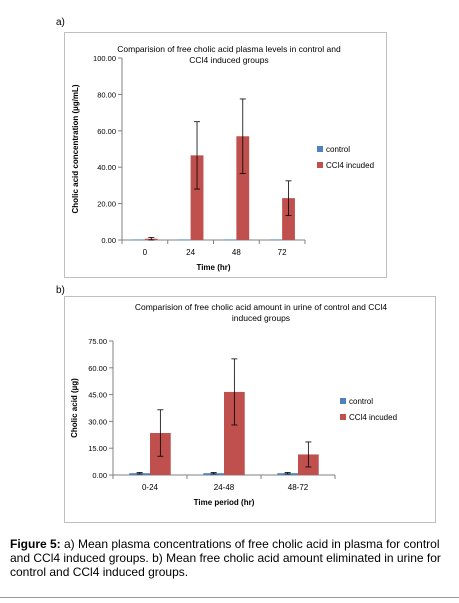  Describe the element at coordinates (60, 22) in the screenshot. I see `panel-a-label: a)` at that location.